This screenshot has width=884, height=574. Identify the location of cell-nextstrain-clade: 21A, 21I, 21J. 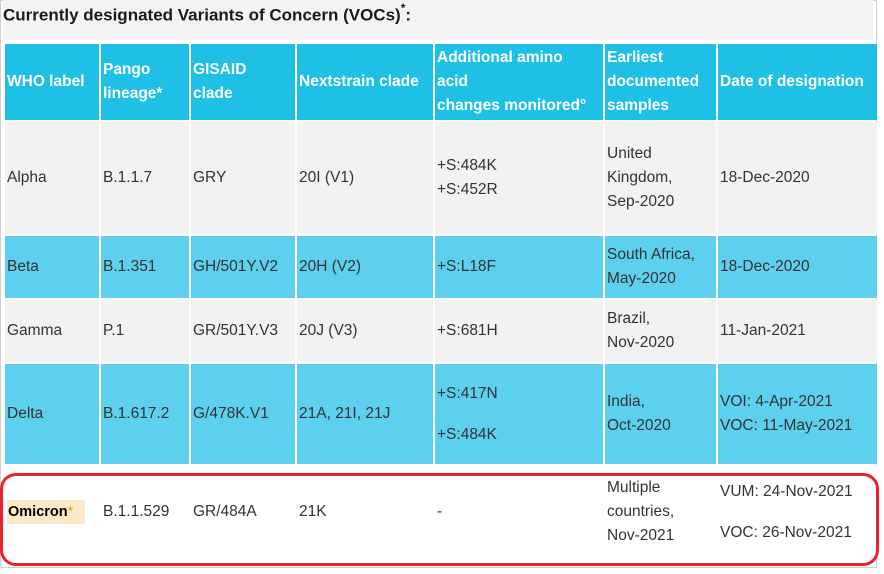
(365, 414).